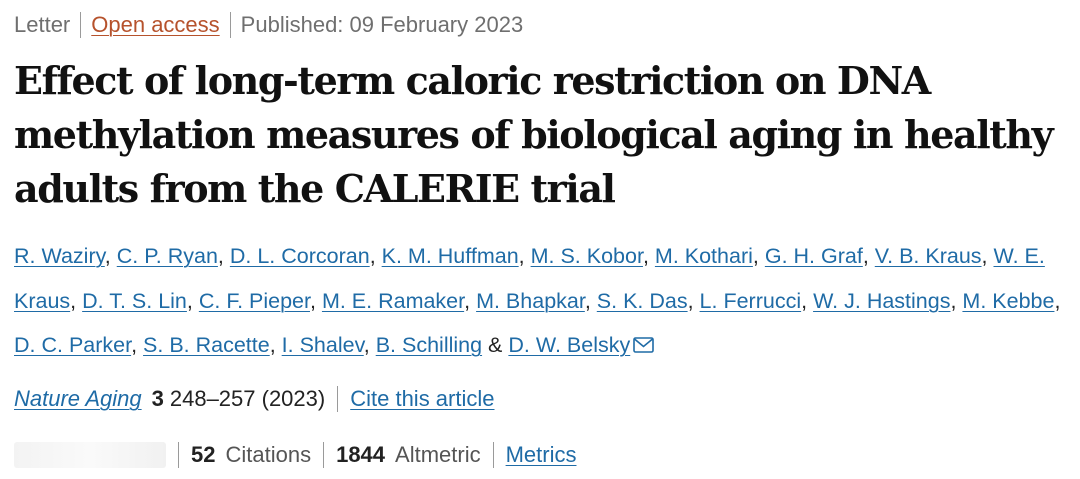  I want to click on author-link: G. H. Graf, so click(813, 256).